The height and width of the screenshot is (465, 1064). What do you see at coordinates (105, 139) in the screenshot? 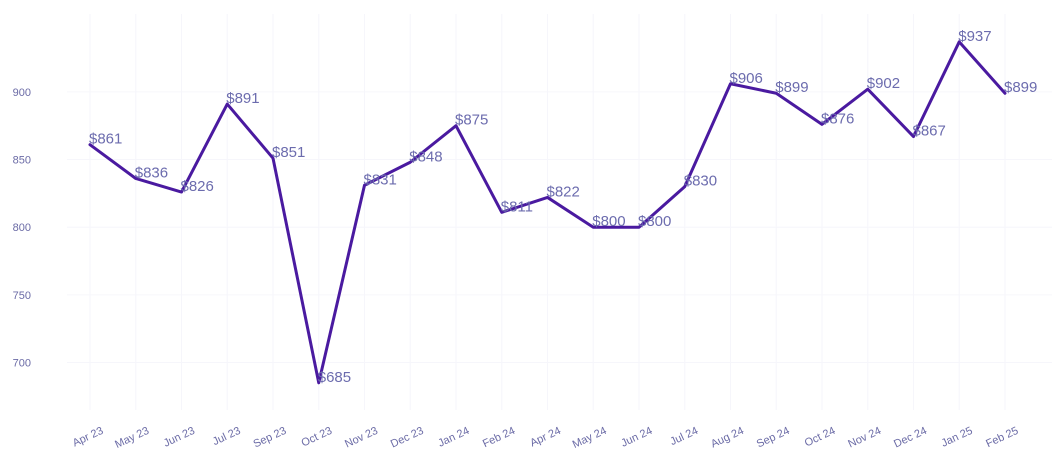
I see `data-label: $861` at bounding box center [105, 139].